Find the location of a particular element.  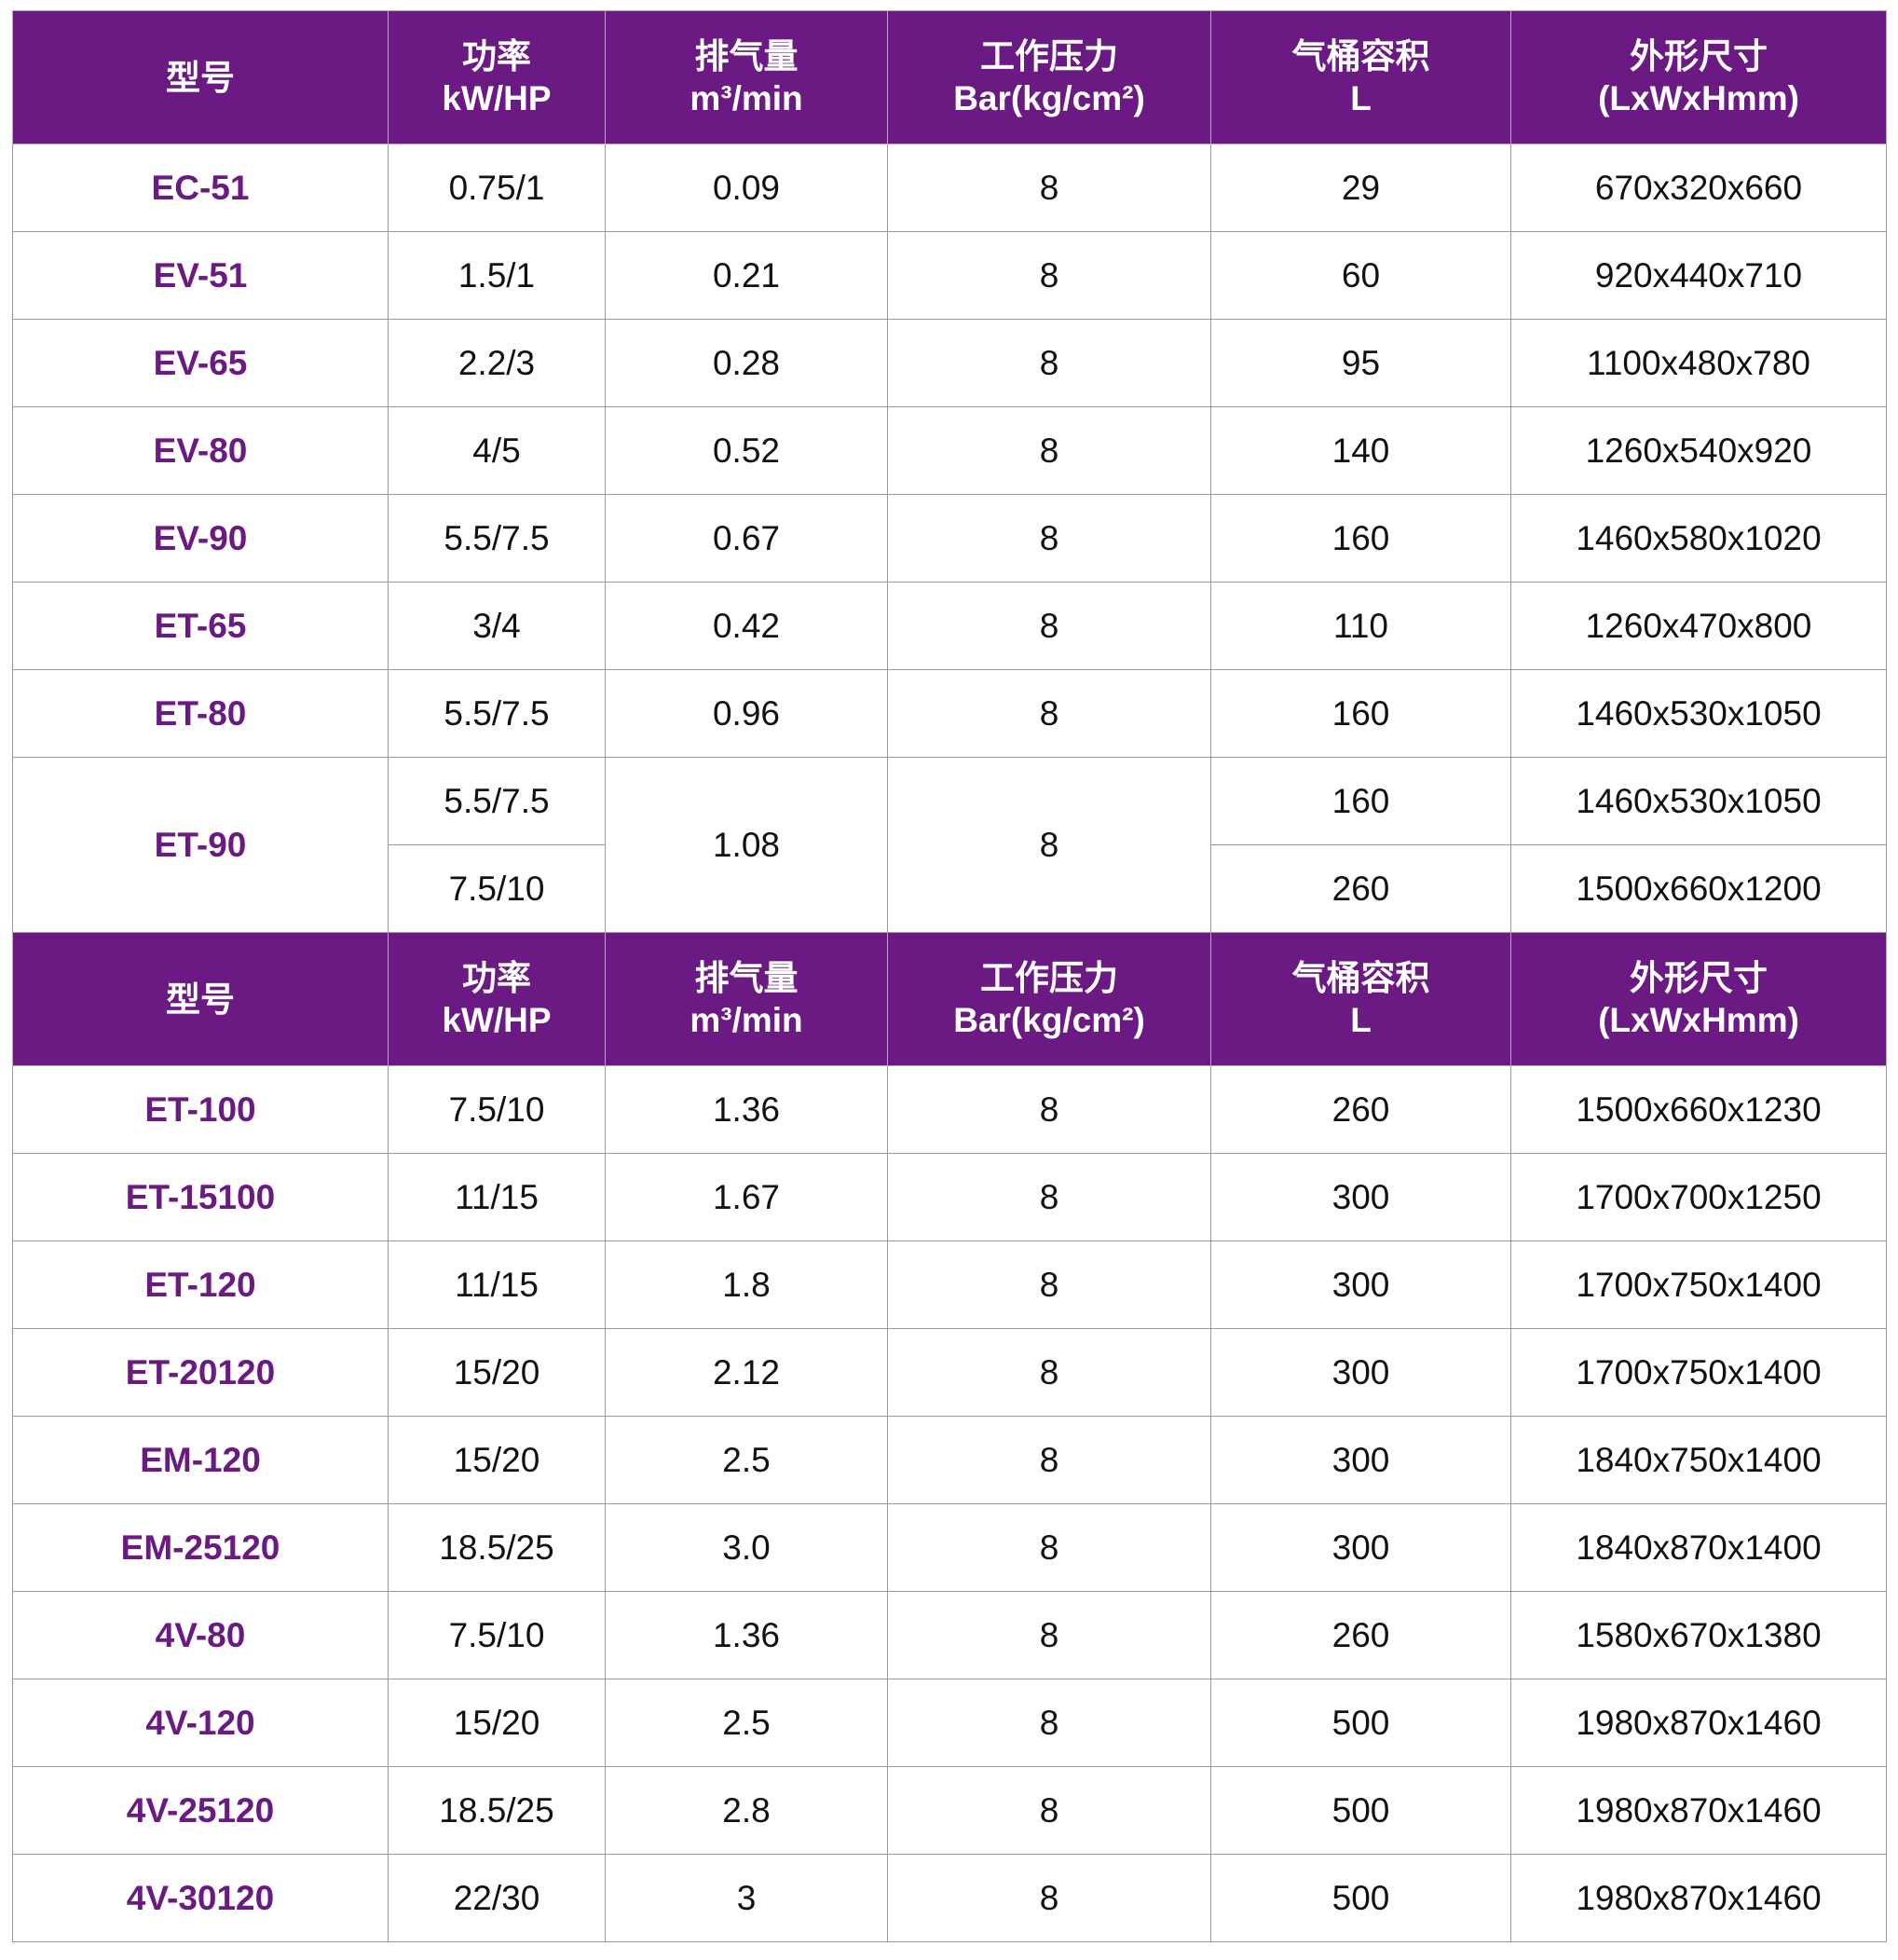

flow-cell: 3.0 is located at coordinates (746, 1547).